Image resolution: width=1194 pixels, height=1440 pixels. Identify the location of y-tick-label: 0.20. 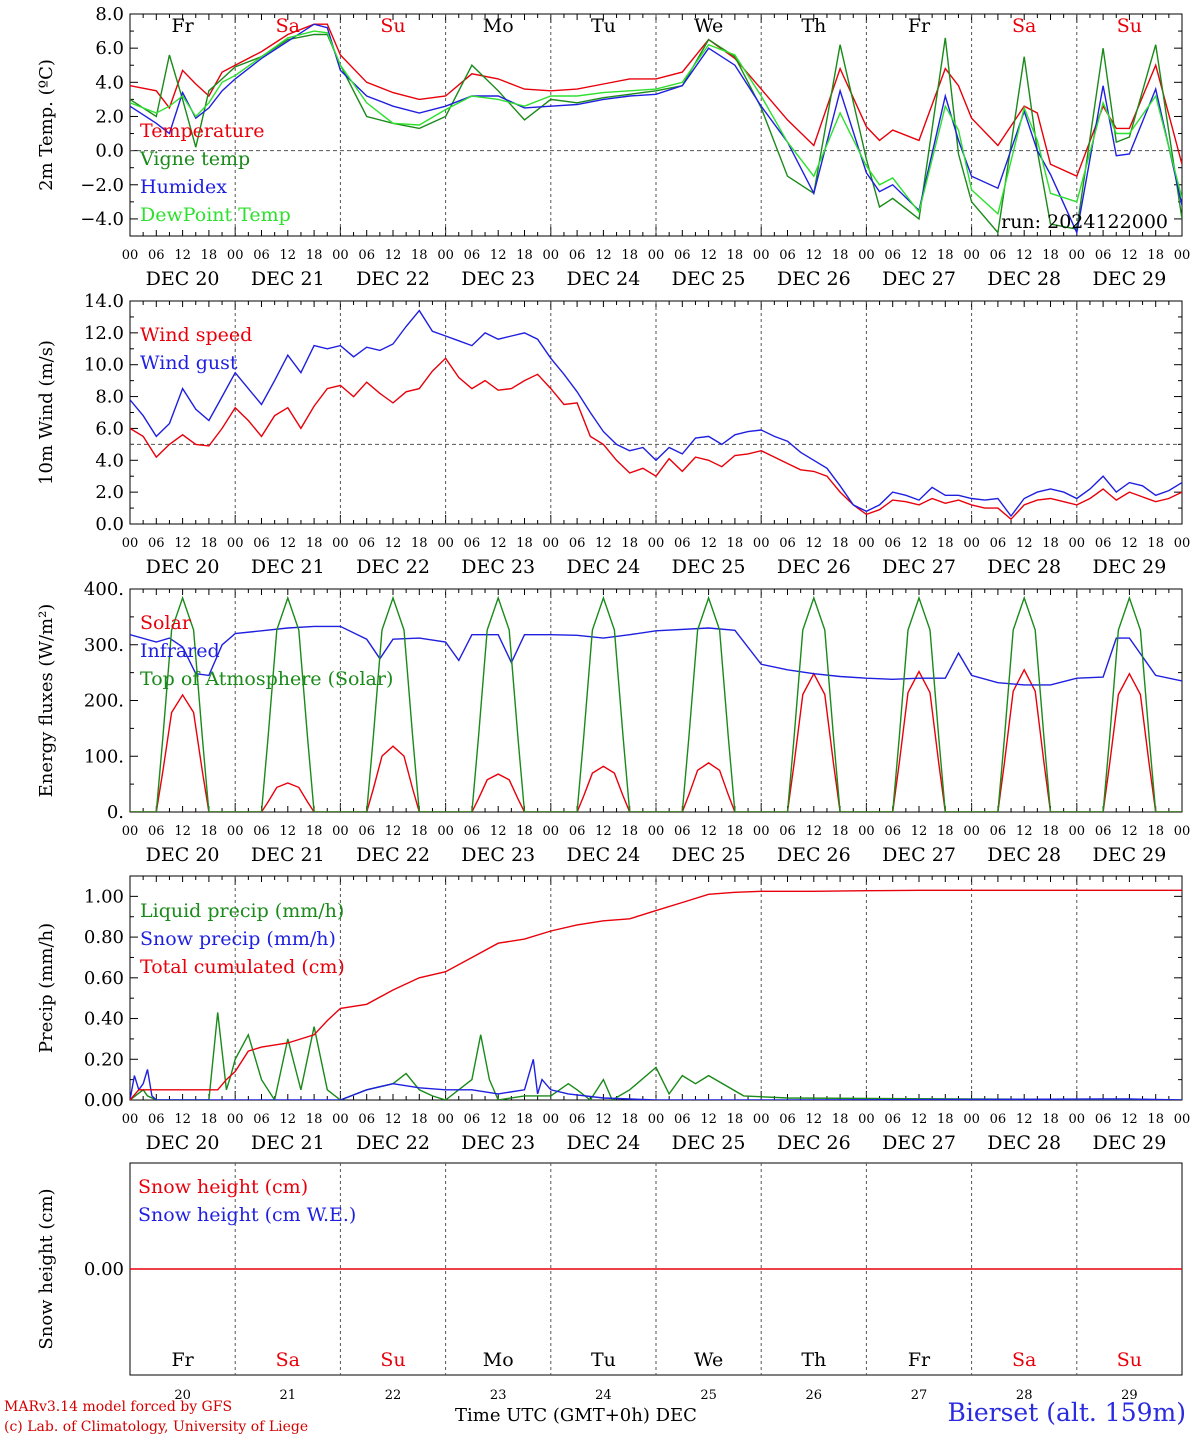
(104, 1059).